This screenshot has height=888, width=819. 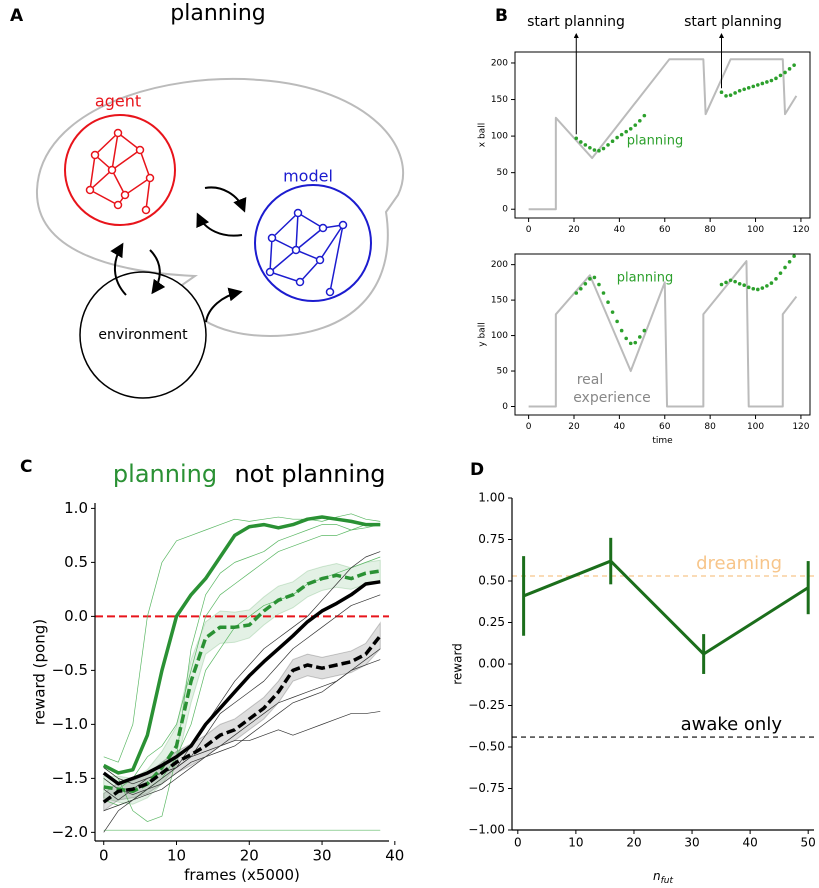 What do you see at coordinates (491, 581) in the screenshot?
I see `y-tick-label: 0.50` at bounding box center [491, 581].